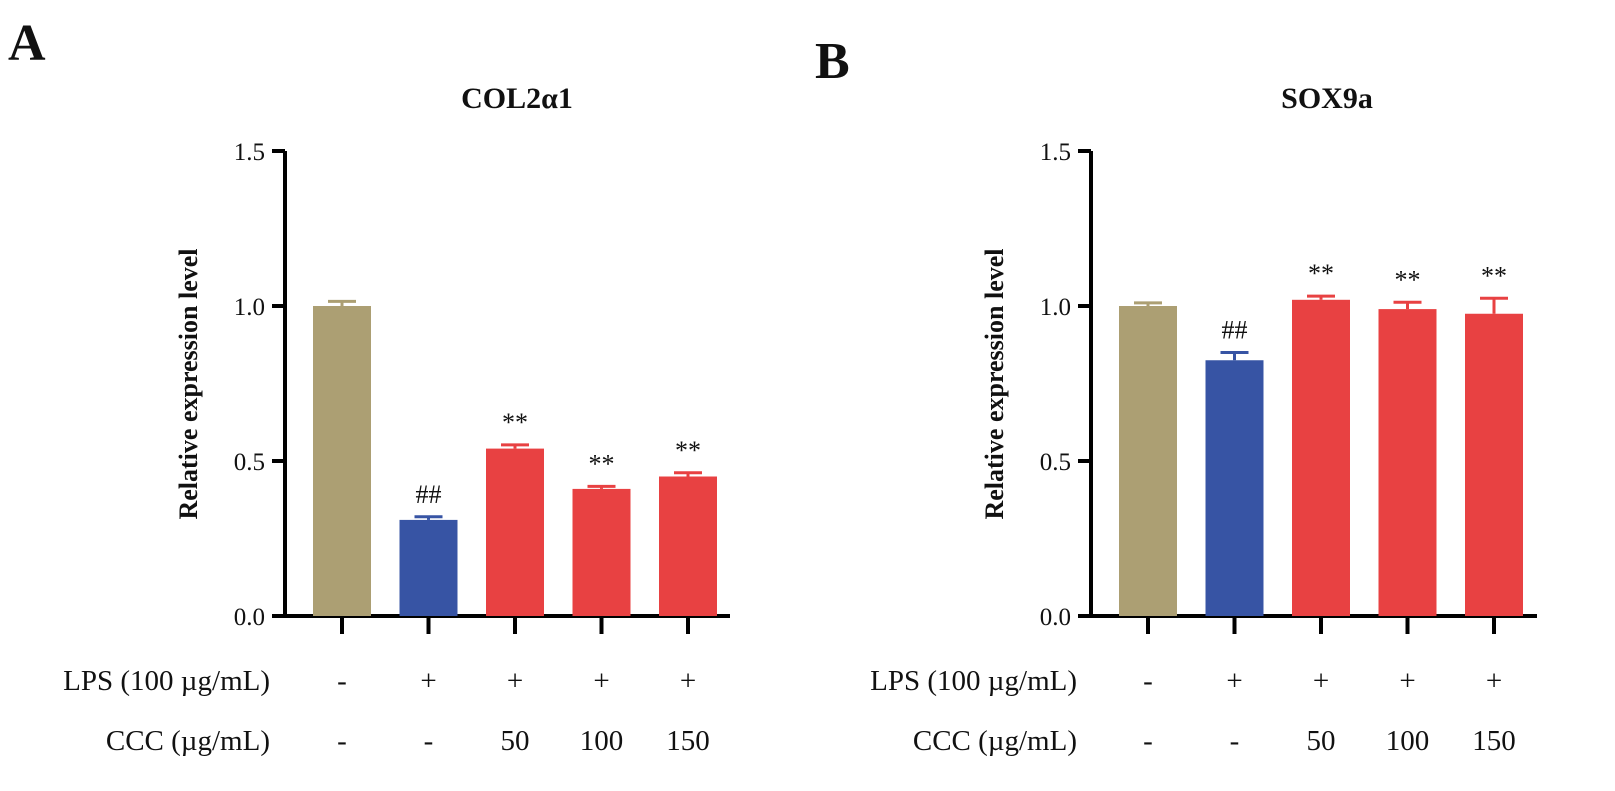 The height and width of the screenshot is (791, 1615). Describe the element at coordinates (832, 61) in the screenshot. I see `panel-letter: B` at that location.